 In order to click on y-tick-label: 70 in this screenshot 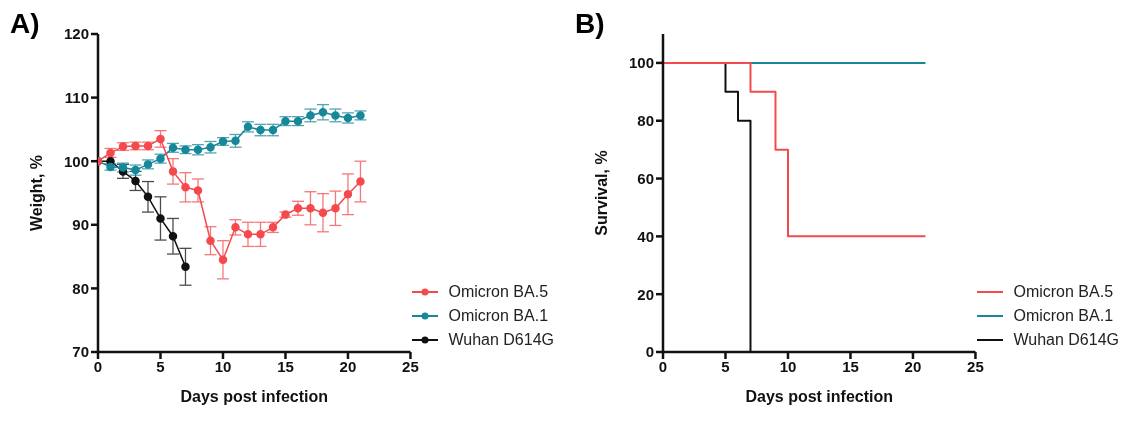, I will do `click(80, 352)`.